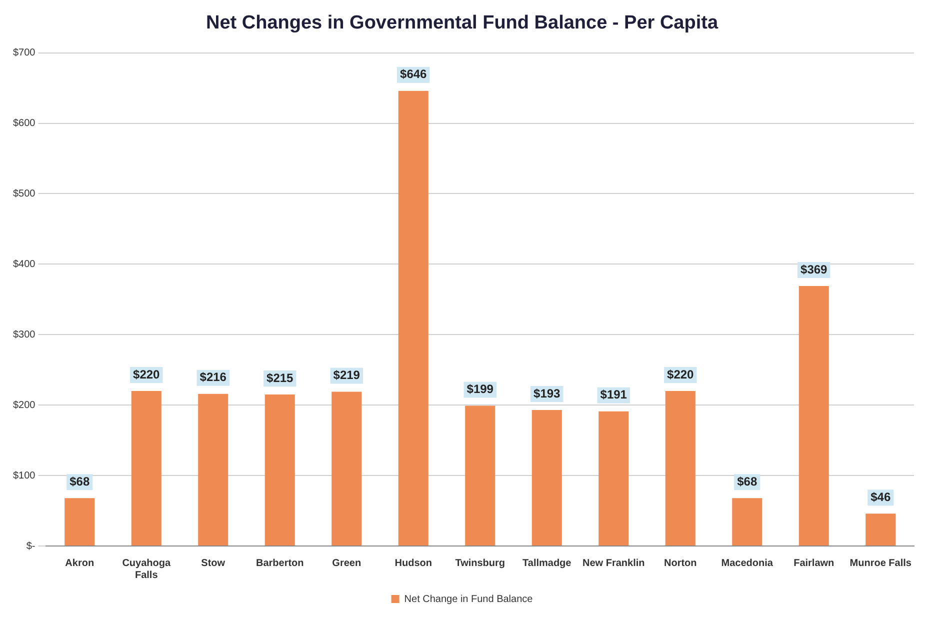 Image resolution: width=928 pixels, height=618 pixels. Describe the element at coordinates (881, 563) in the screenshot. I see `x-tick-label: Munroe Falls` at that location.